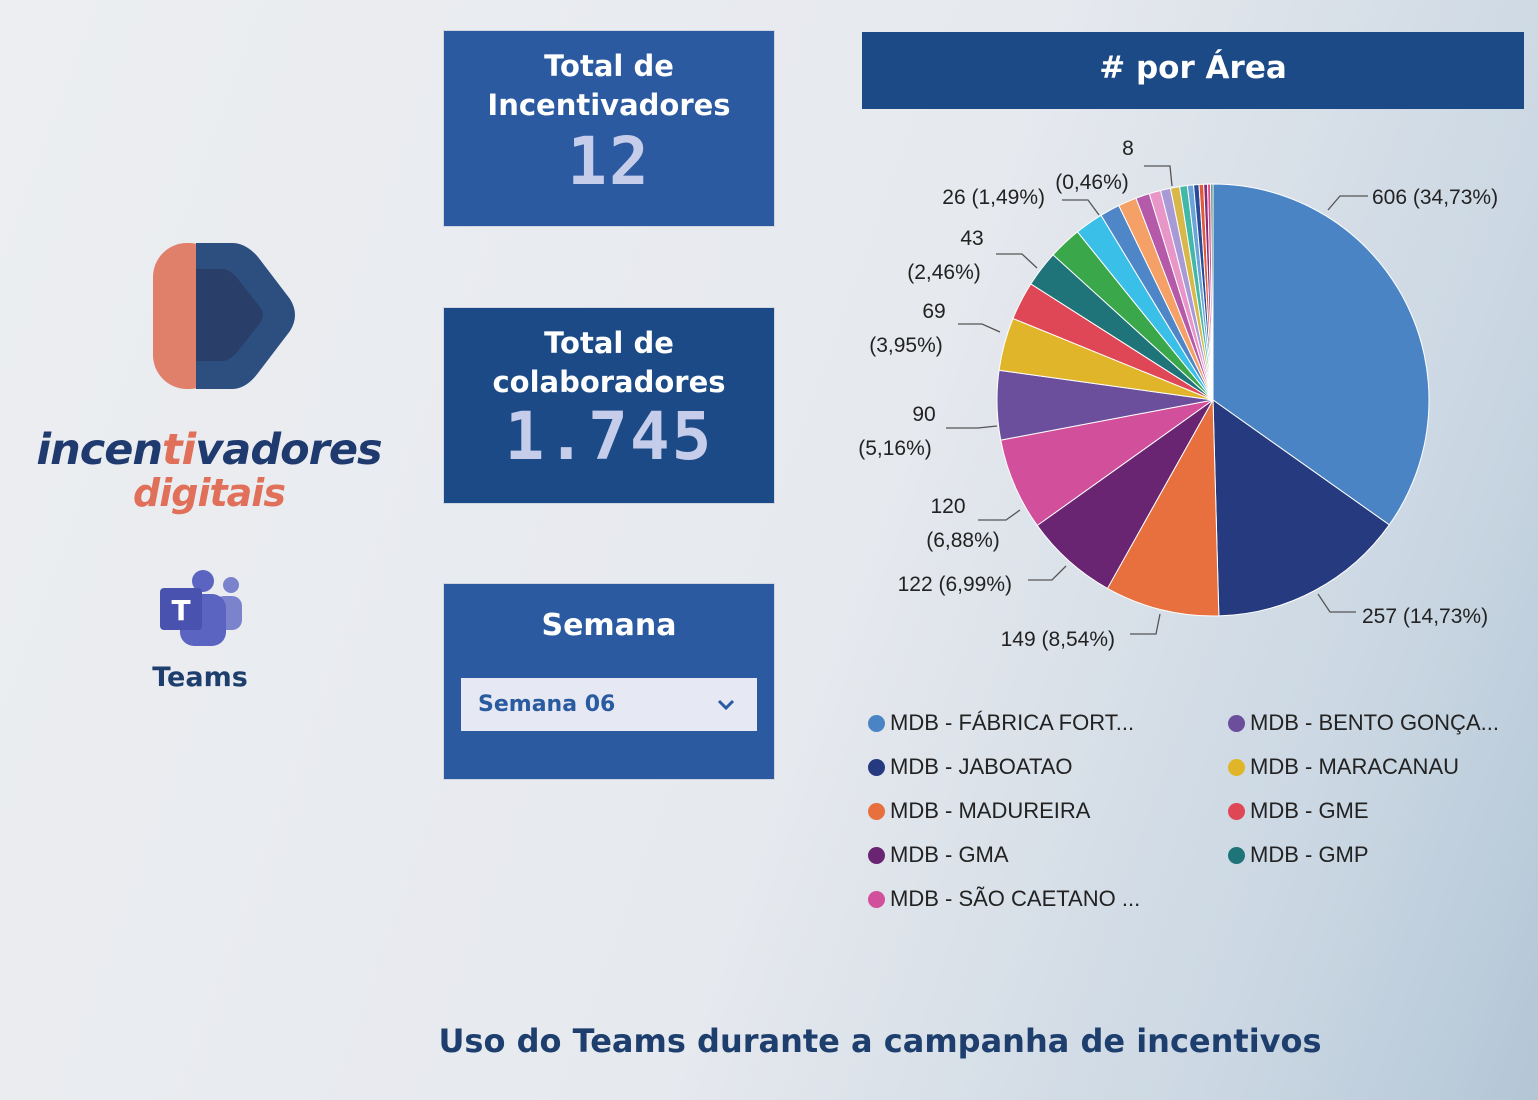  I want to click on legend-item: MDB - JABOATAO, so click(970, 767).